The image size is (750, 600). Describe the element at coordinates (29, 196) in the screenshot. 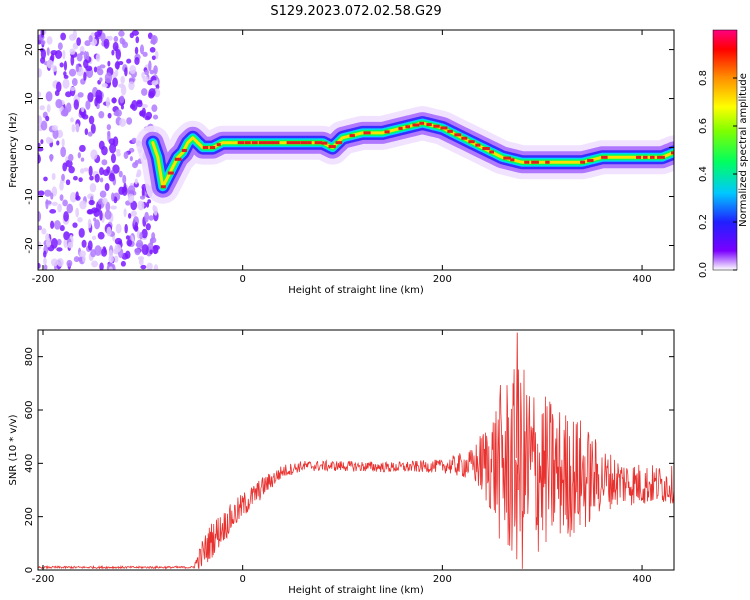

I see `y-tick-label: -10` at that location.